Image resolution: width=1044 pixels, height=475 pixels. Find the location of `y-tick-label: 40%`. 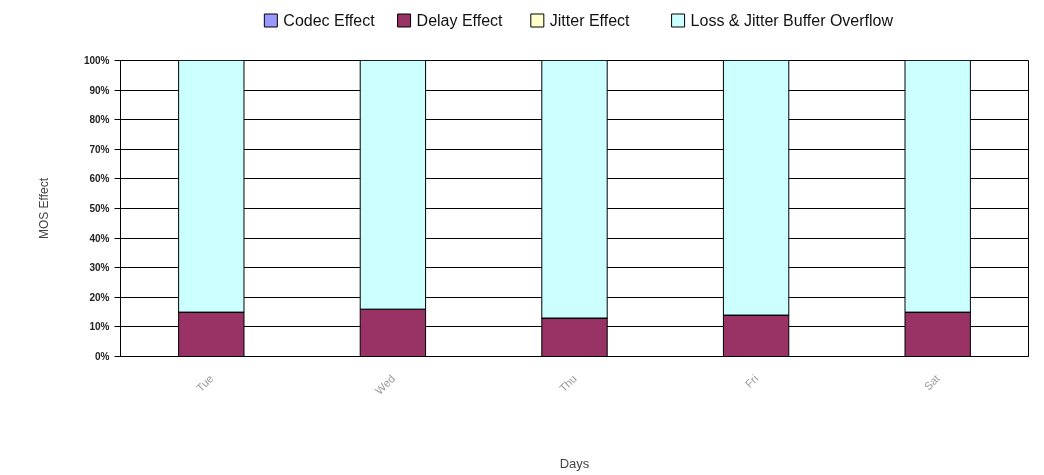

y-tick-label: 40% is located at coordinates (99, 238).